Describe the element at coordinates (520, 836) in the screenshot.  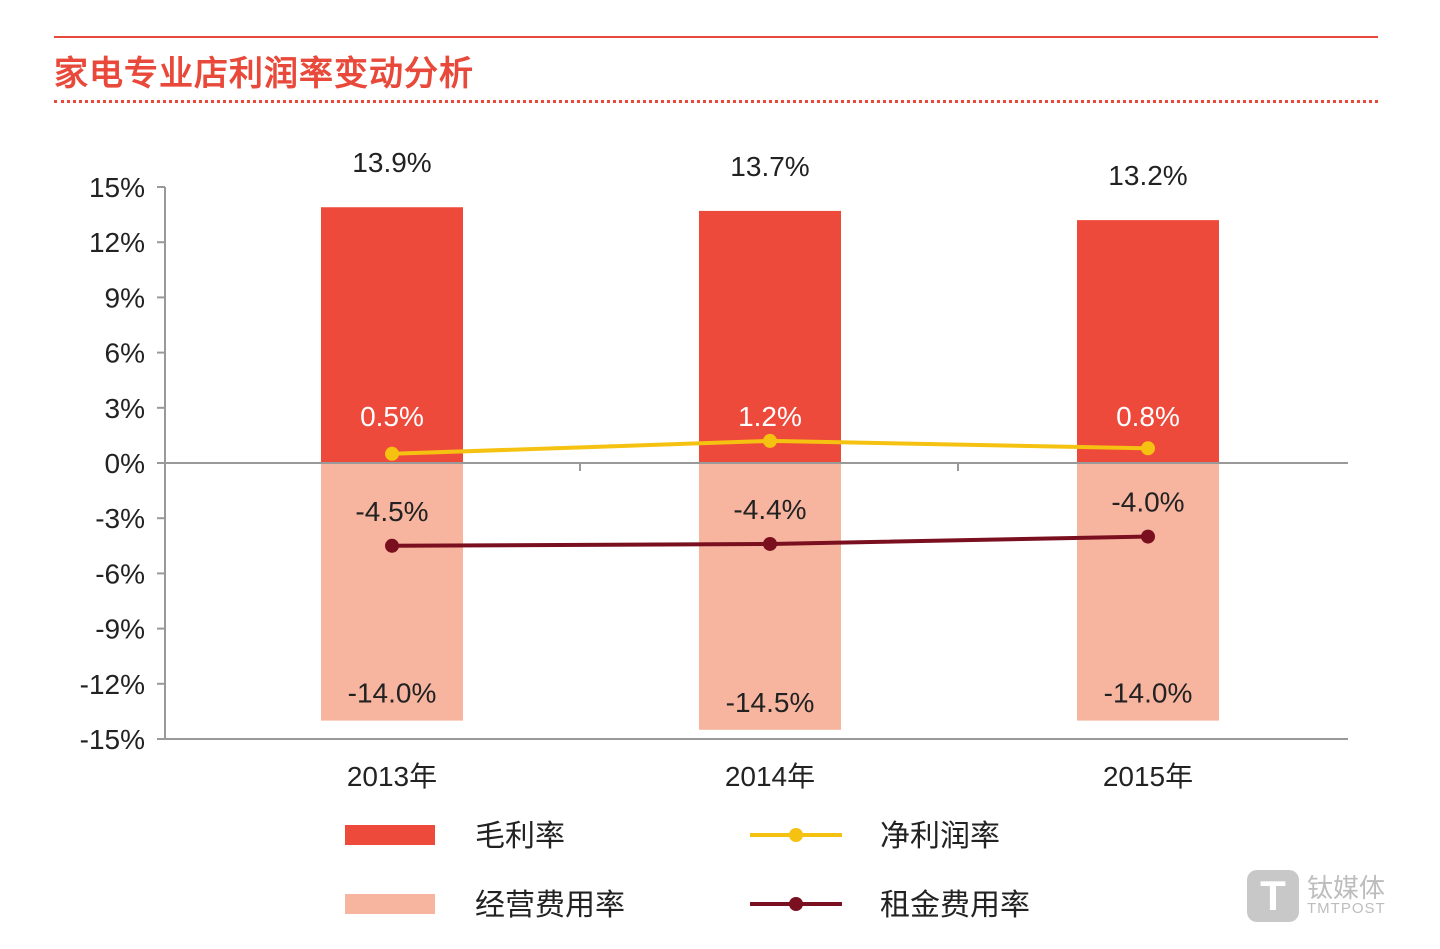
I see `legend-label: 毛利率` at that location.